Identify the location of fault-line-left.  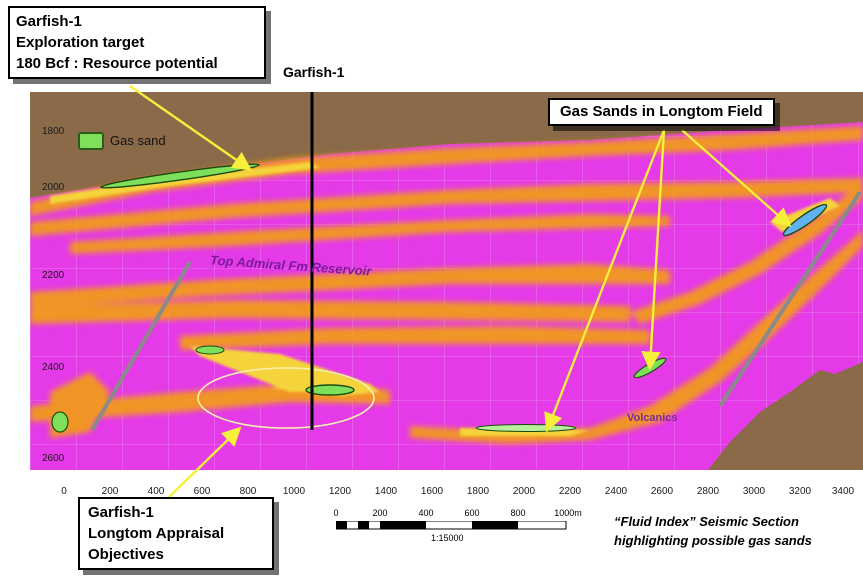
(141, 346).